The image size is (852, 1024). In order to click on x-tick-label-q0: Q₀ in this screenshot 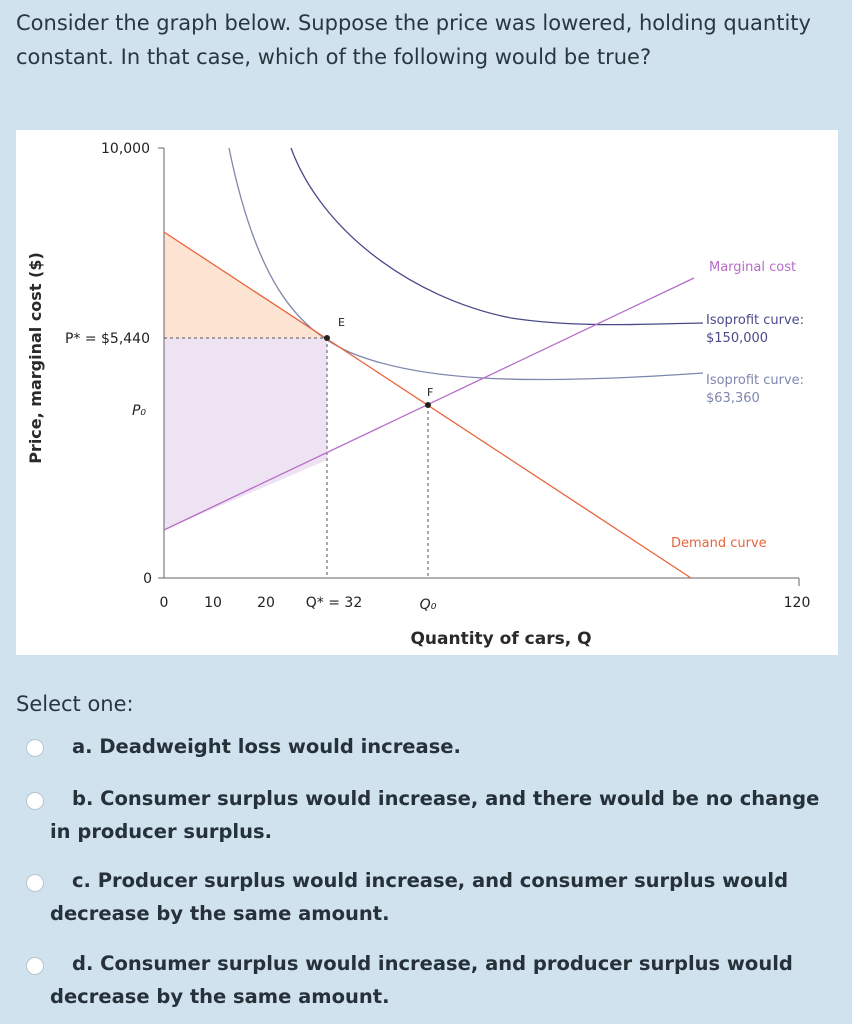, I will do `click(428, 605)`.